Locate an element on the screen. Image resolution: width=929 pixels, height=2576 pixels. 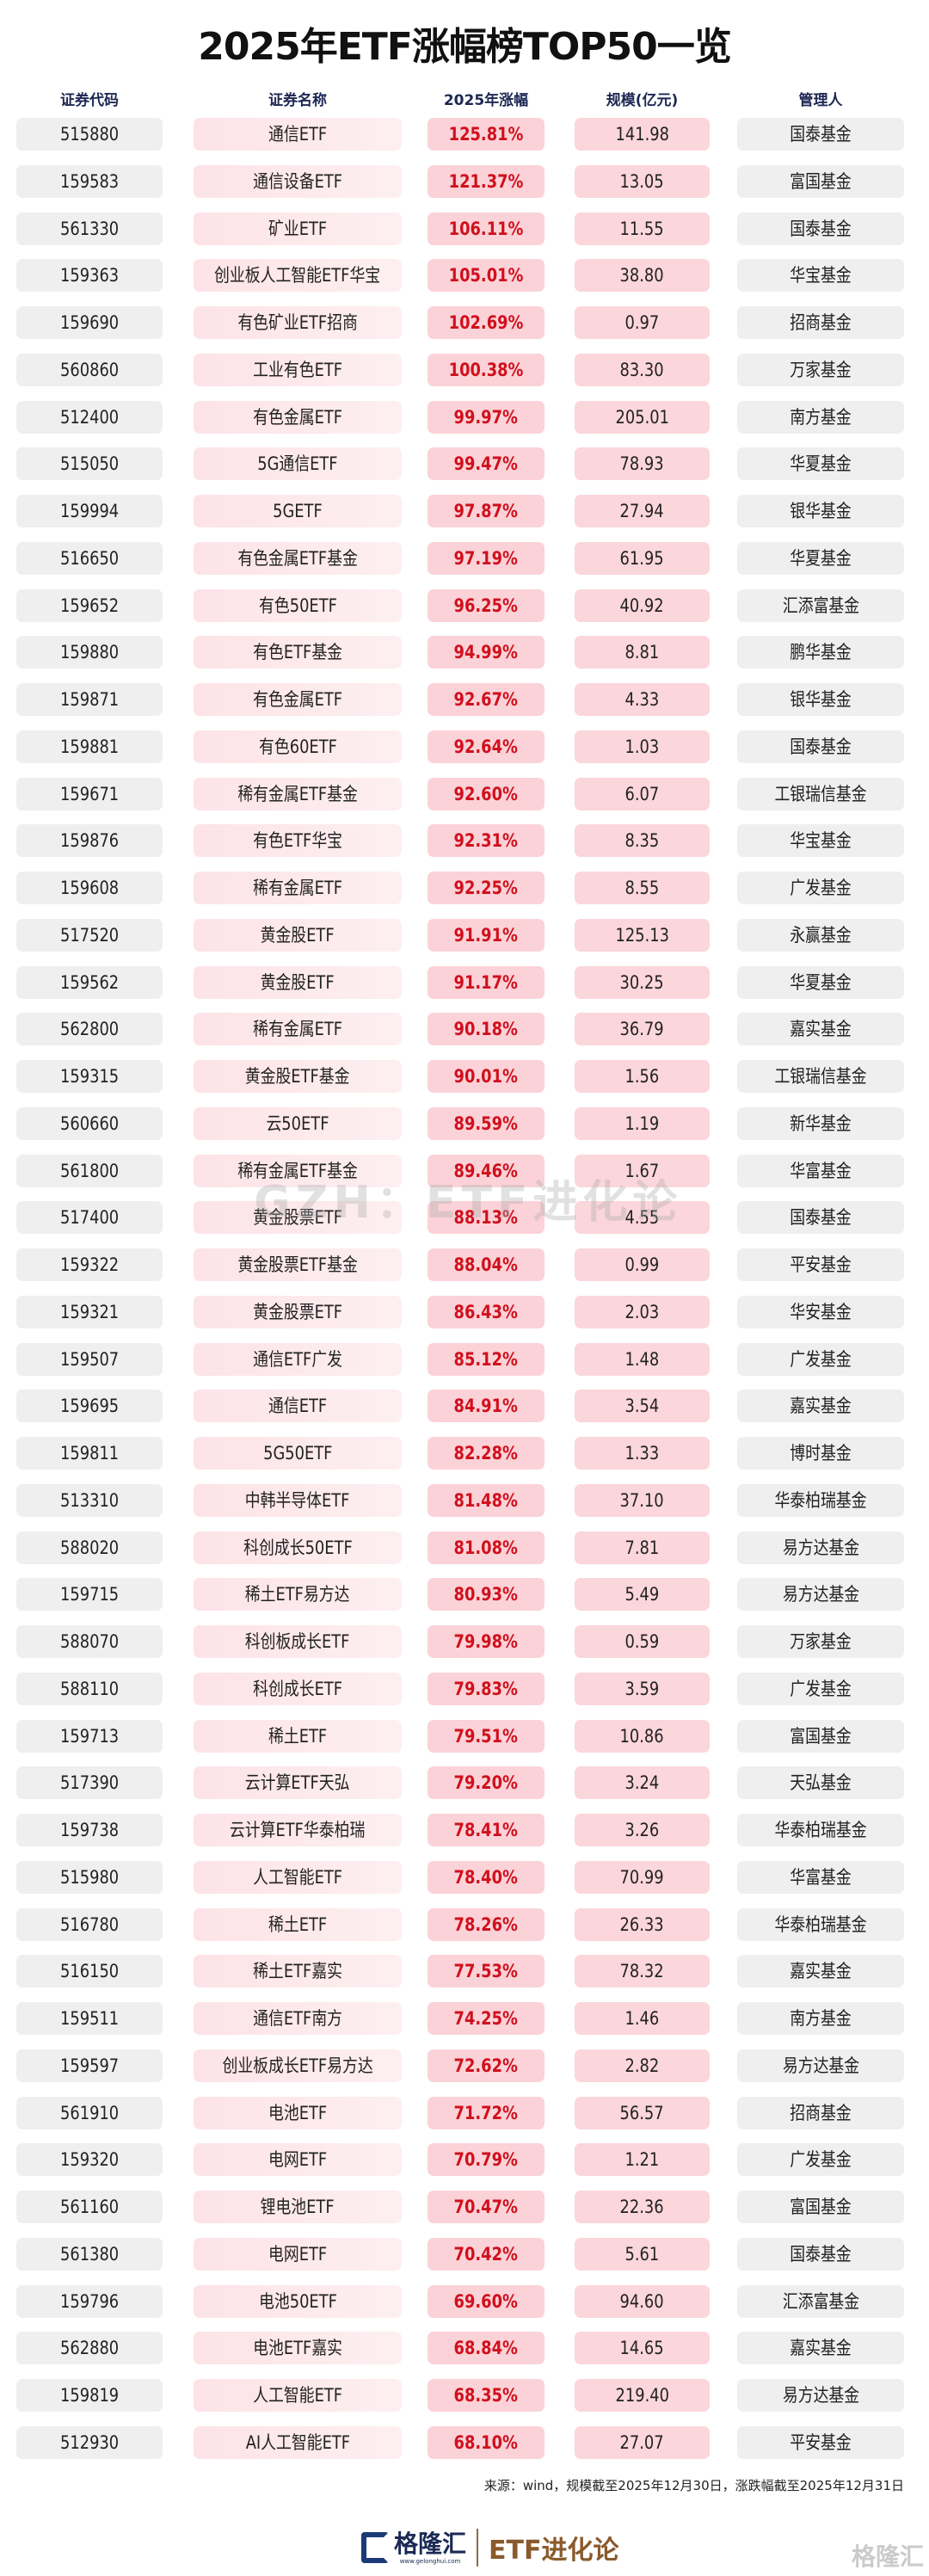
cell-name: 有色60ETF is located at coordinates (298, 746).